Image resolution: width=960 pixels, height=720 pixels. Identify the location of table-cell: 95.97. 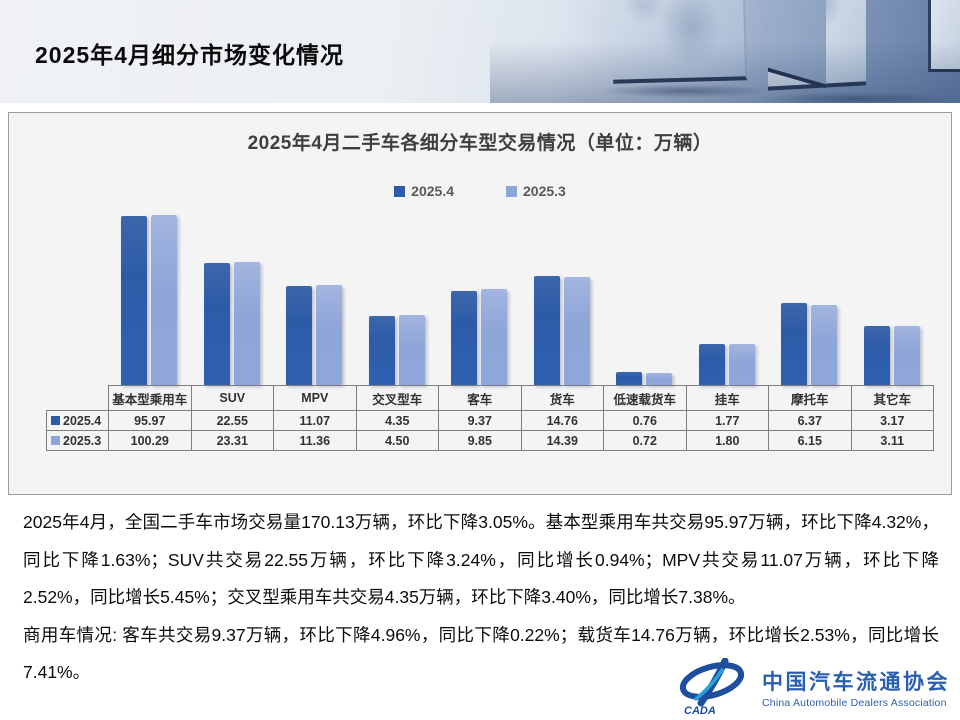
(150, 420).